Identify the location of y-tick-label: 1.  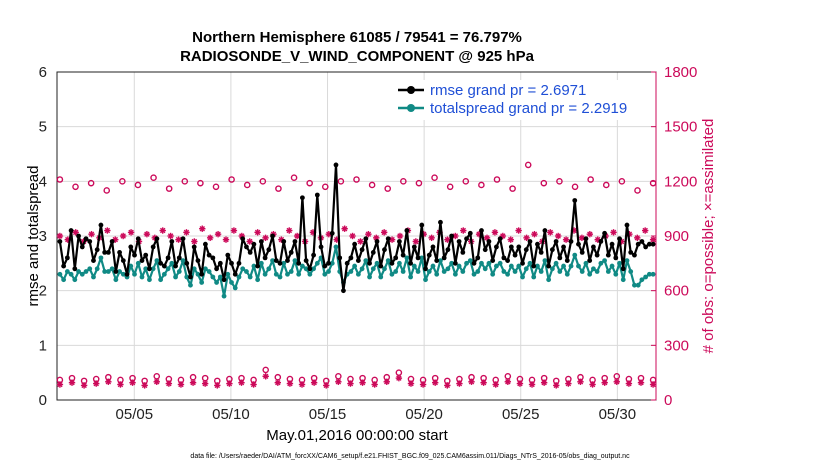
(43, 345).